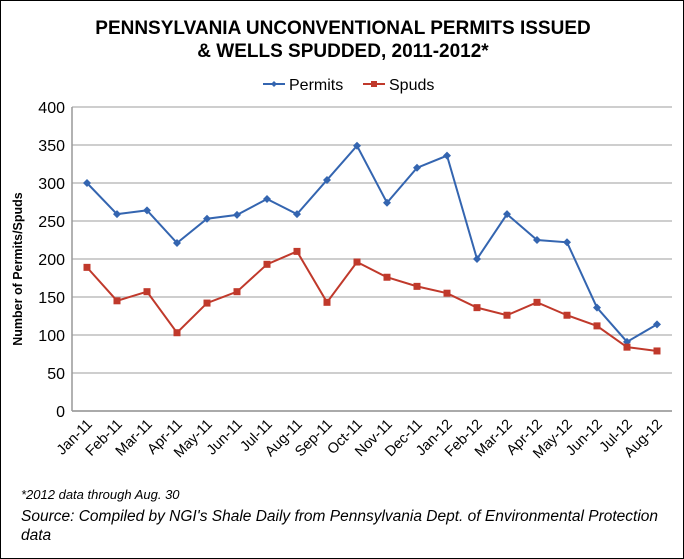 The height and width of the screenshot is (559, 684). Describe the element at coordinates (316, 85) in the screenshot. I see `legend-label: Permits` at that location.